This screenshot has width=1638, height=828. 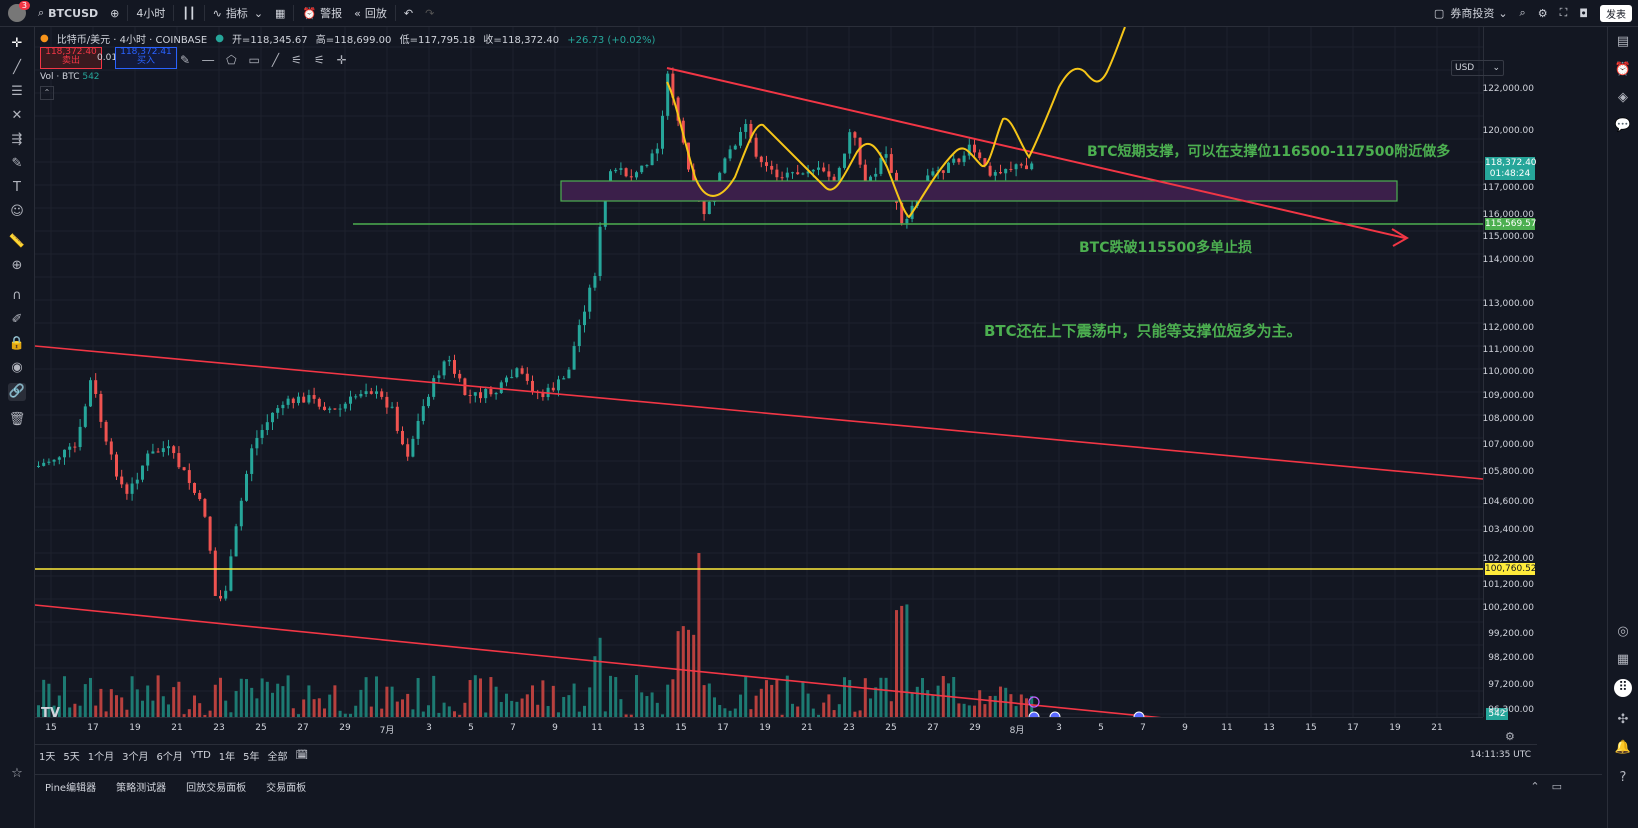 I want to click on range-button: 5天, so click(x=71, y=757).